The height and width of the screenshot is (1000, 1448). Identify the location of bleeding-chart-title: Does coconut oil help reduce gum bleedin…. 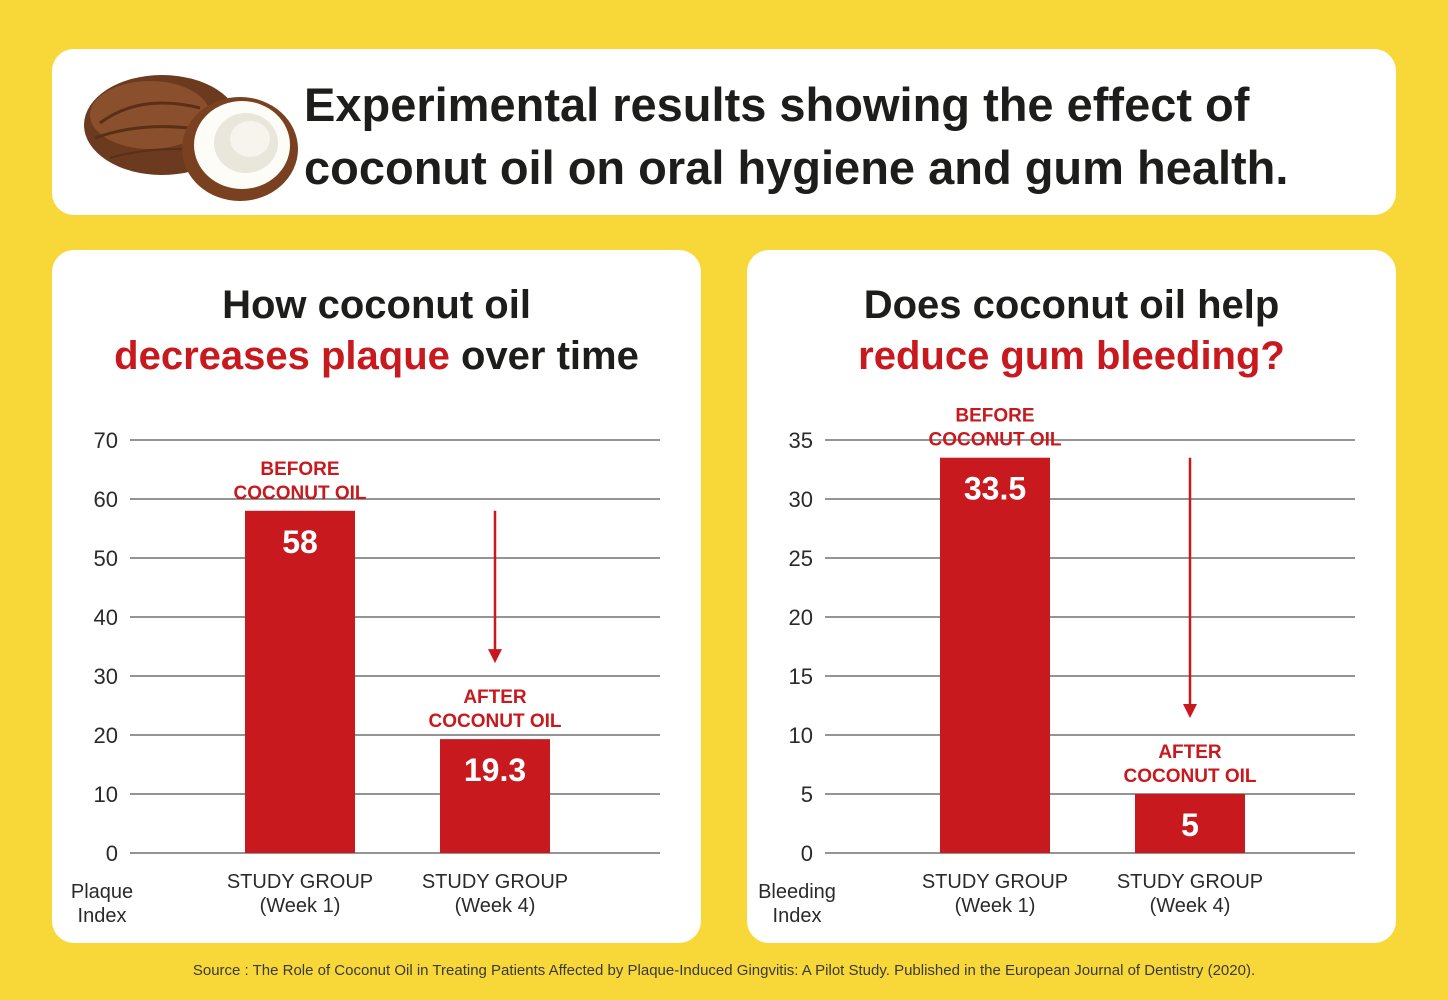
(1071, 331).